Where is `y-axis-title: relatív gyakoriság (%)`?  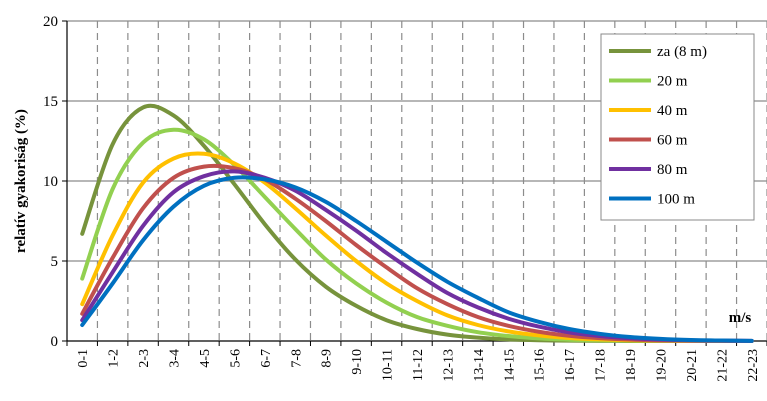 y-axis-title: relatív gyakoriság (%) is located at coordinates (21, 181).